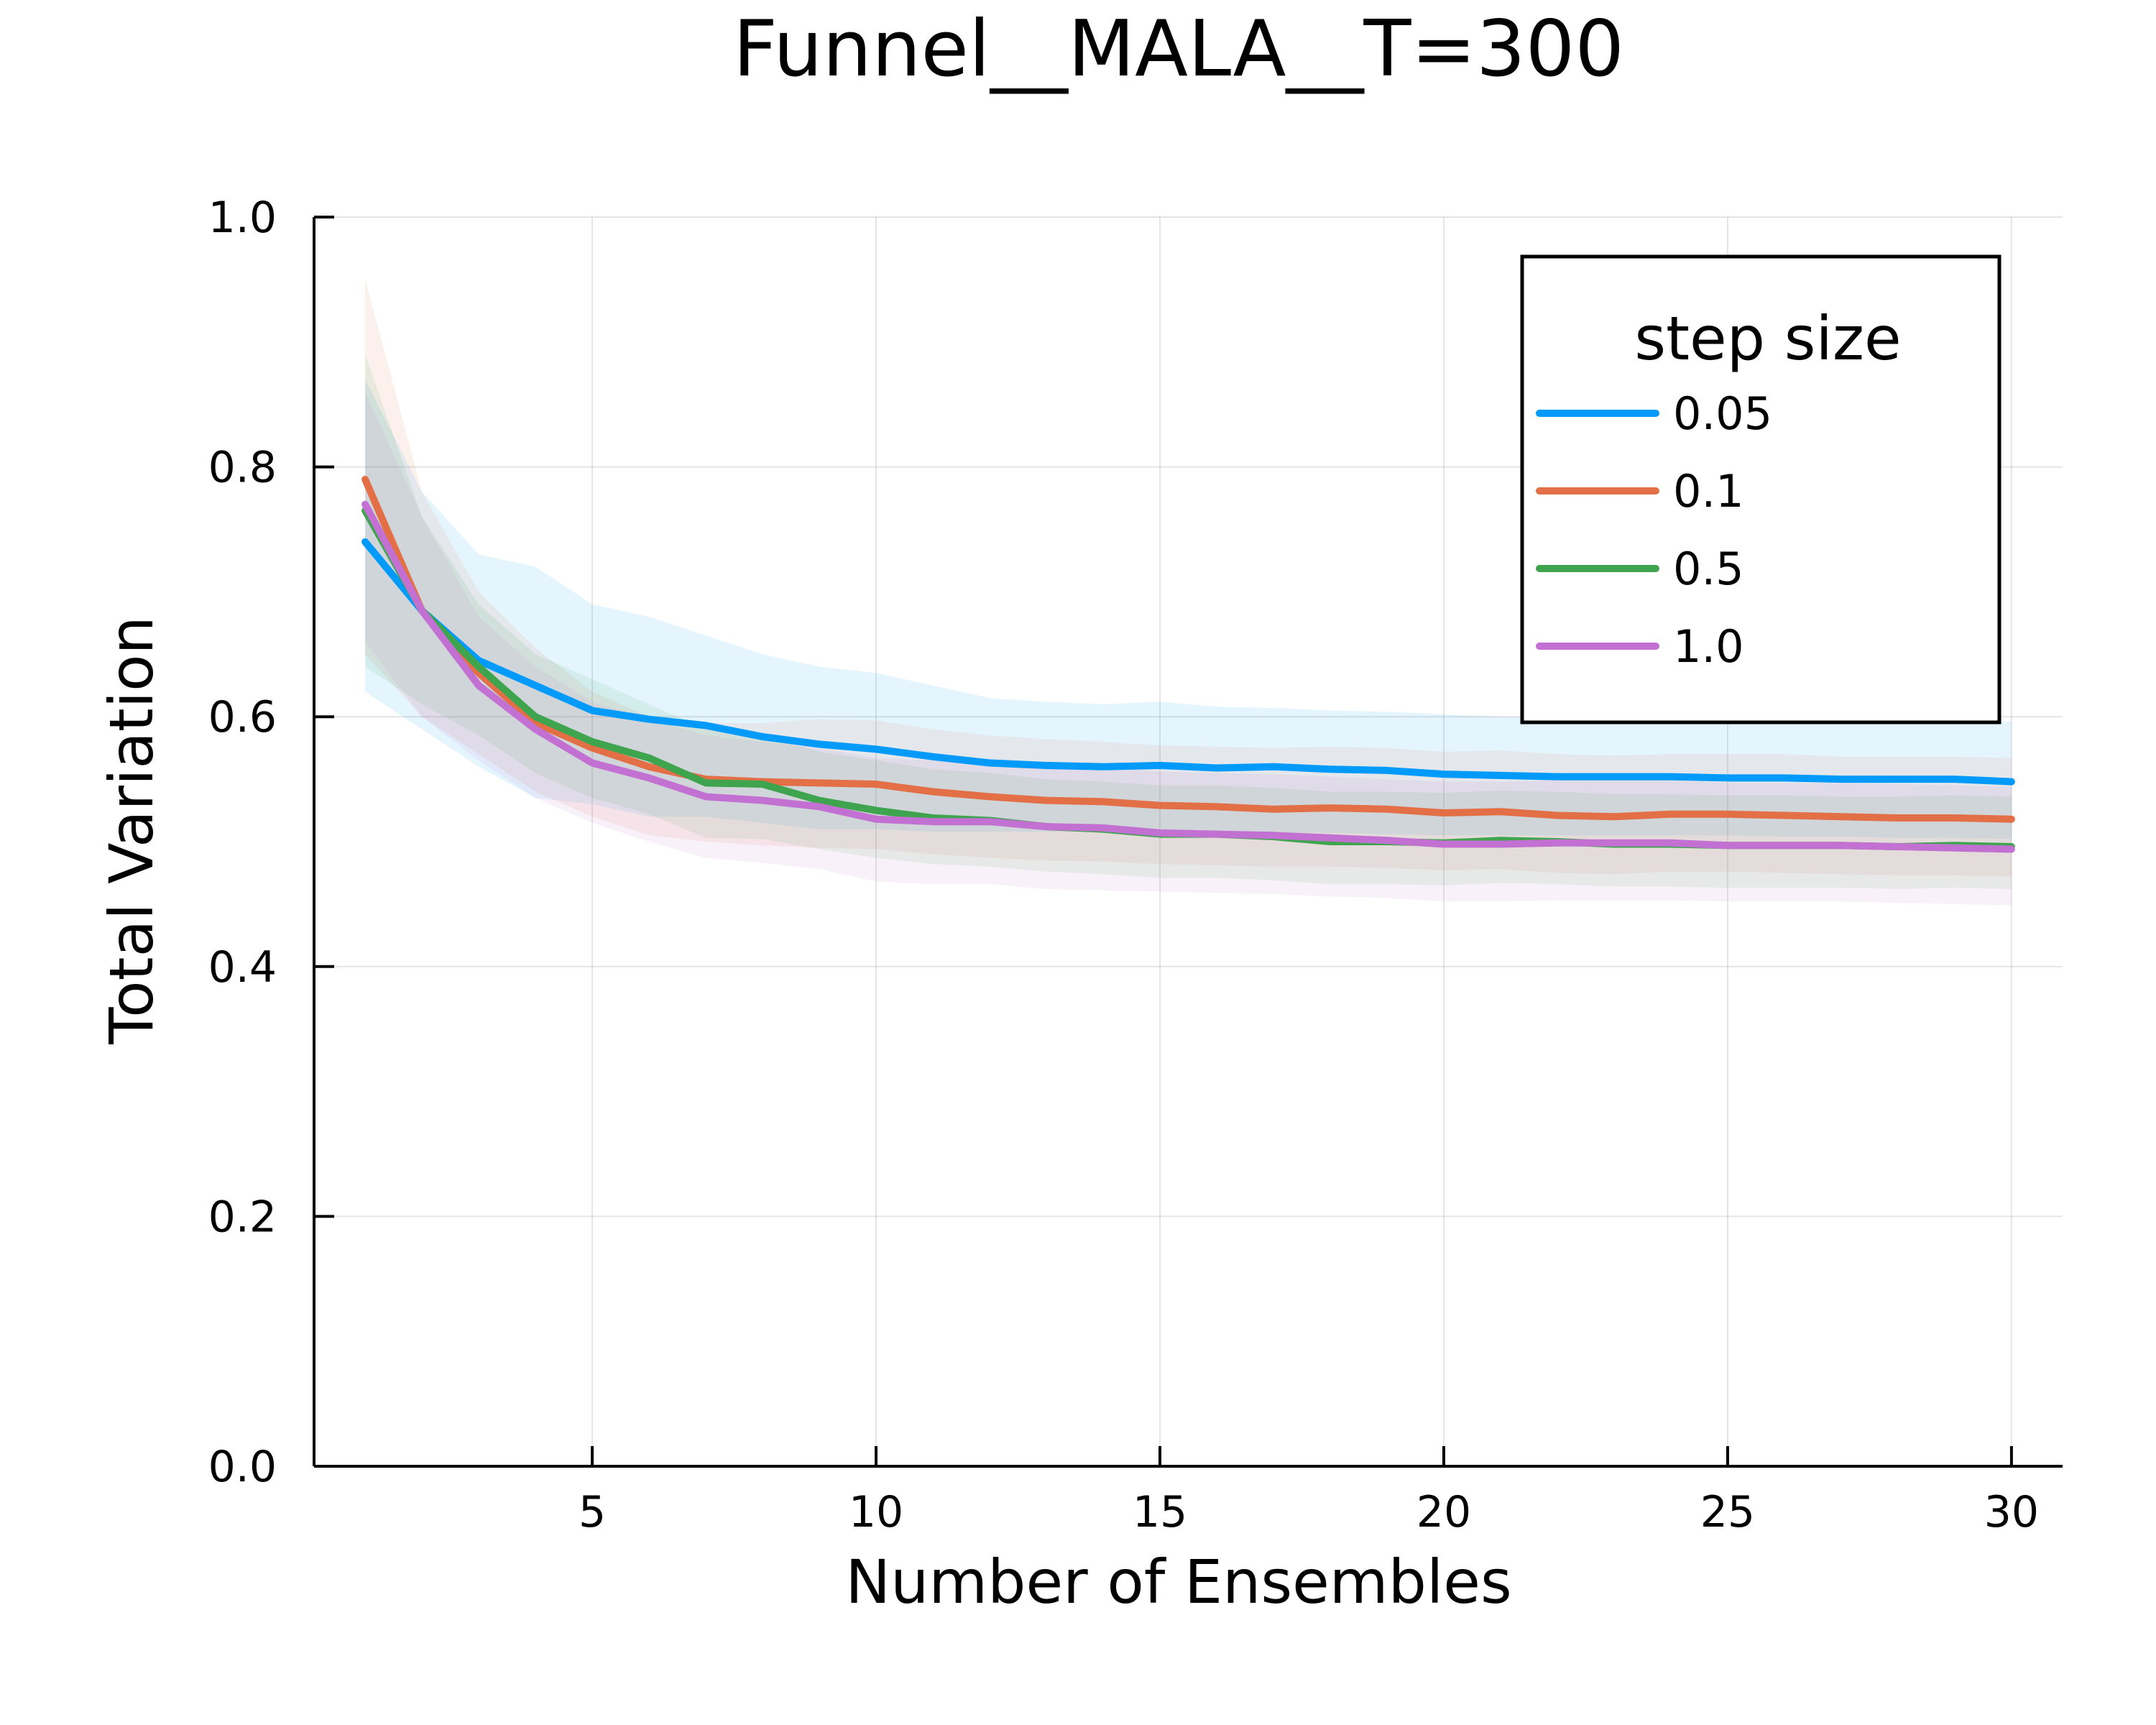 The width and height of the screenshot is (2156, 1725). I want to click on legend-items: 0.05 0.1 0.5 1.0, so click(1654, 530).